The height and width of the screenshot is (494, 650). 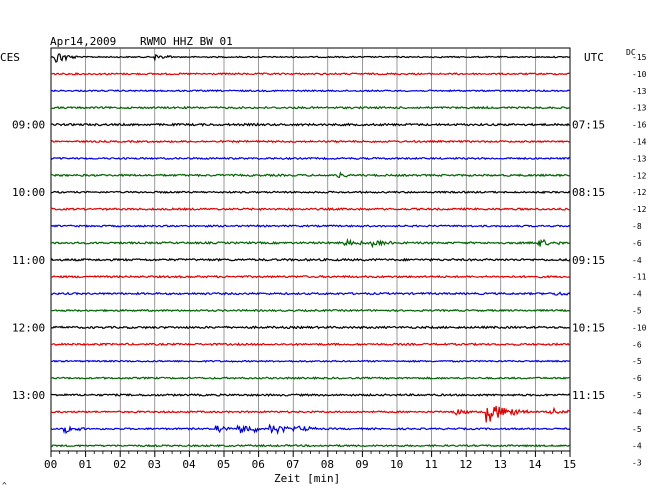 I want to click on x-tick-label: 02, so click(x=119, y=464).